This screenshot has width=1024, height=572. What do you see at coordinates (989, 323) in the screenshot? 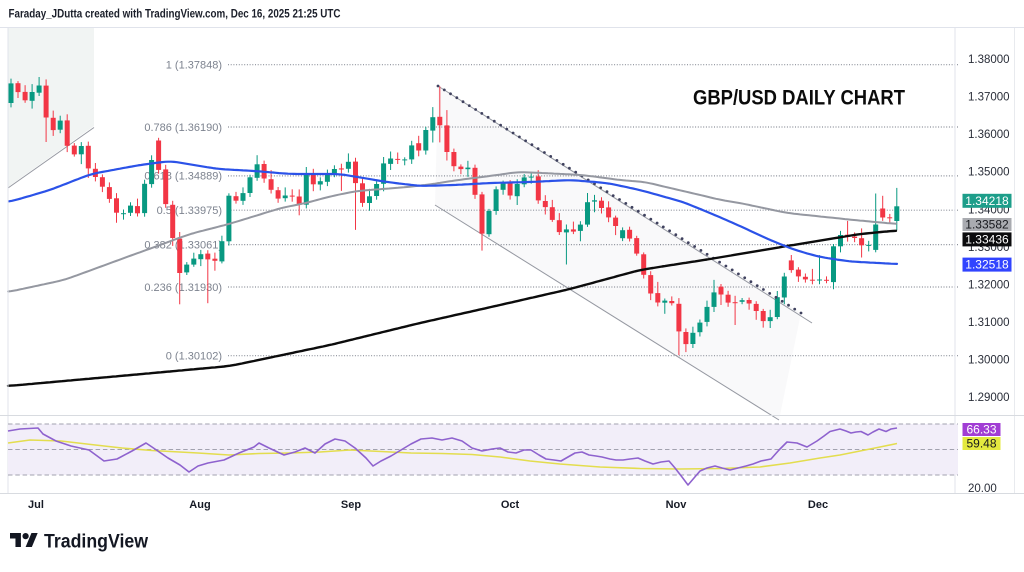
I see `svg-text: 1.31000` at bounding box center [989, 323].